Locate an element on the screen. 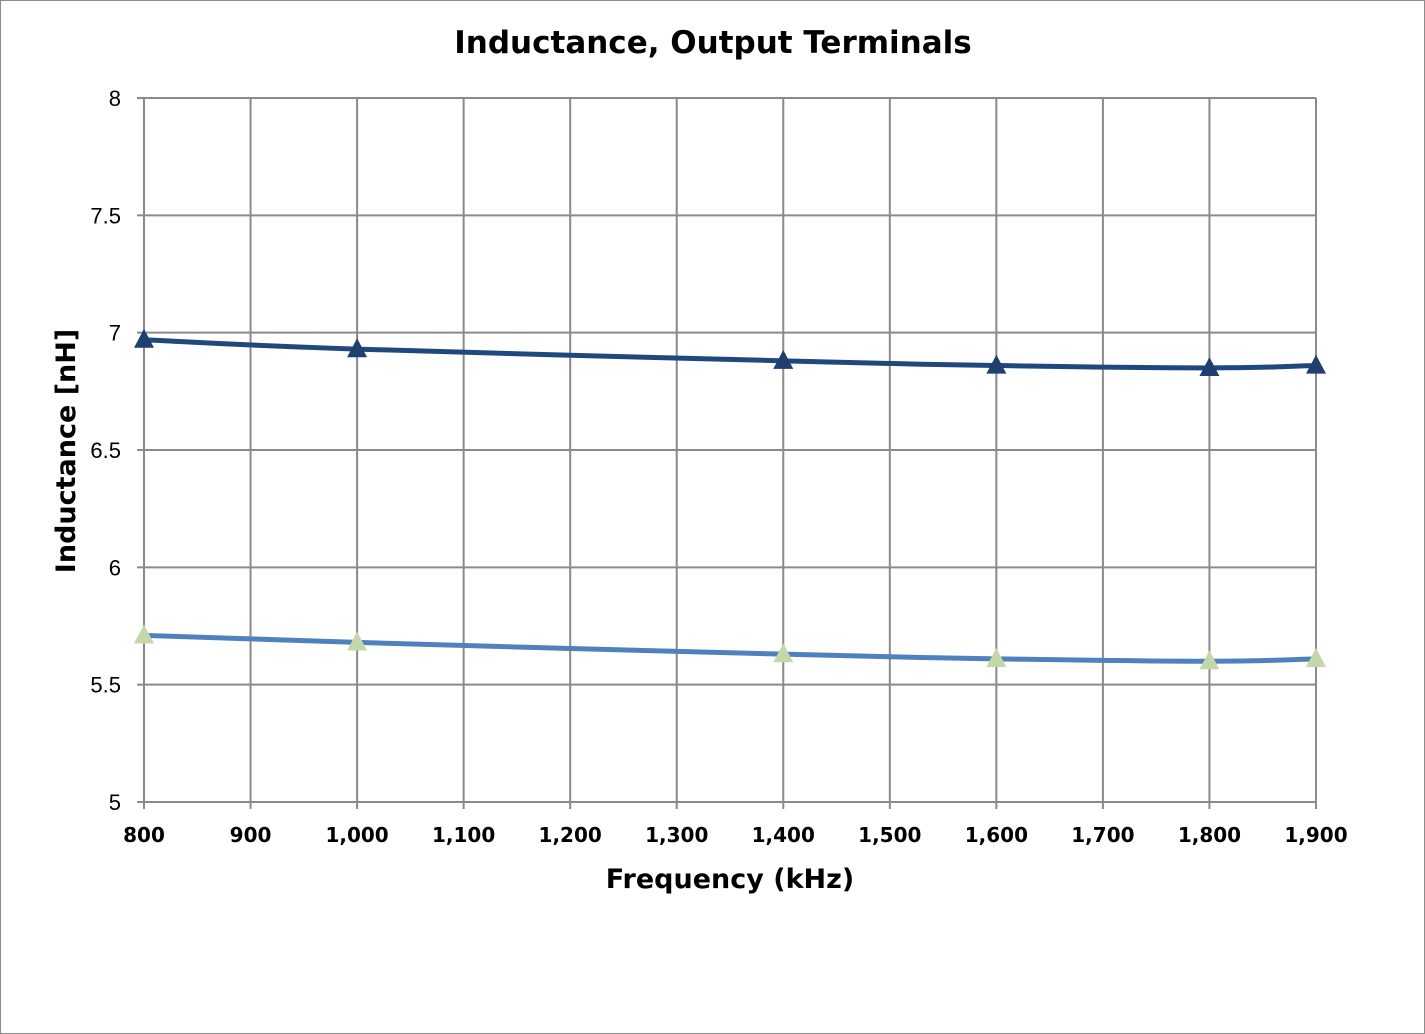  x-tick-label: 1,400 is located at coordinates (783, 835).